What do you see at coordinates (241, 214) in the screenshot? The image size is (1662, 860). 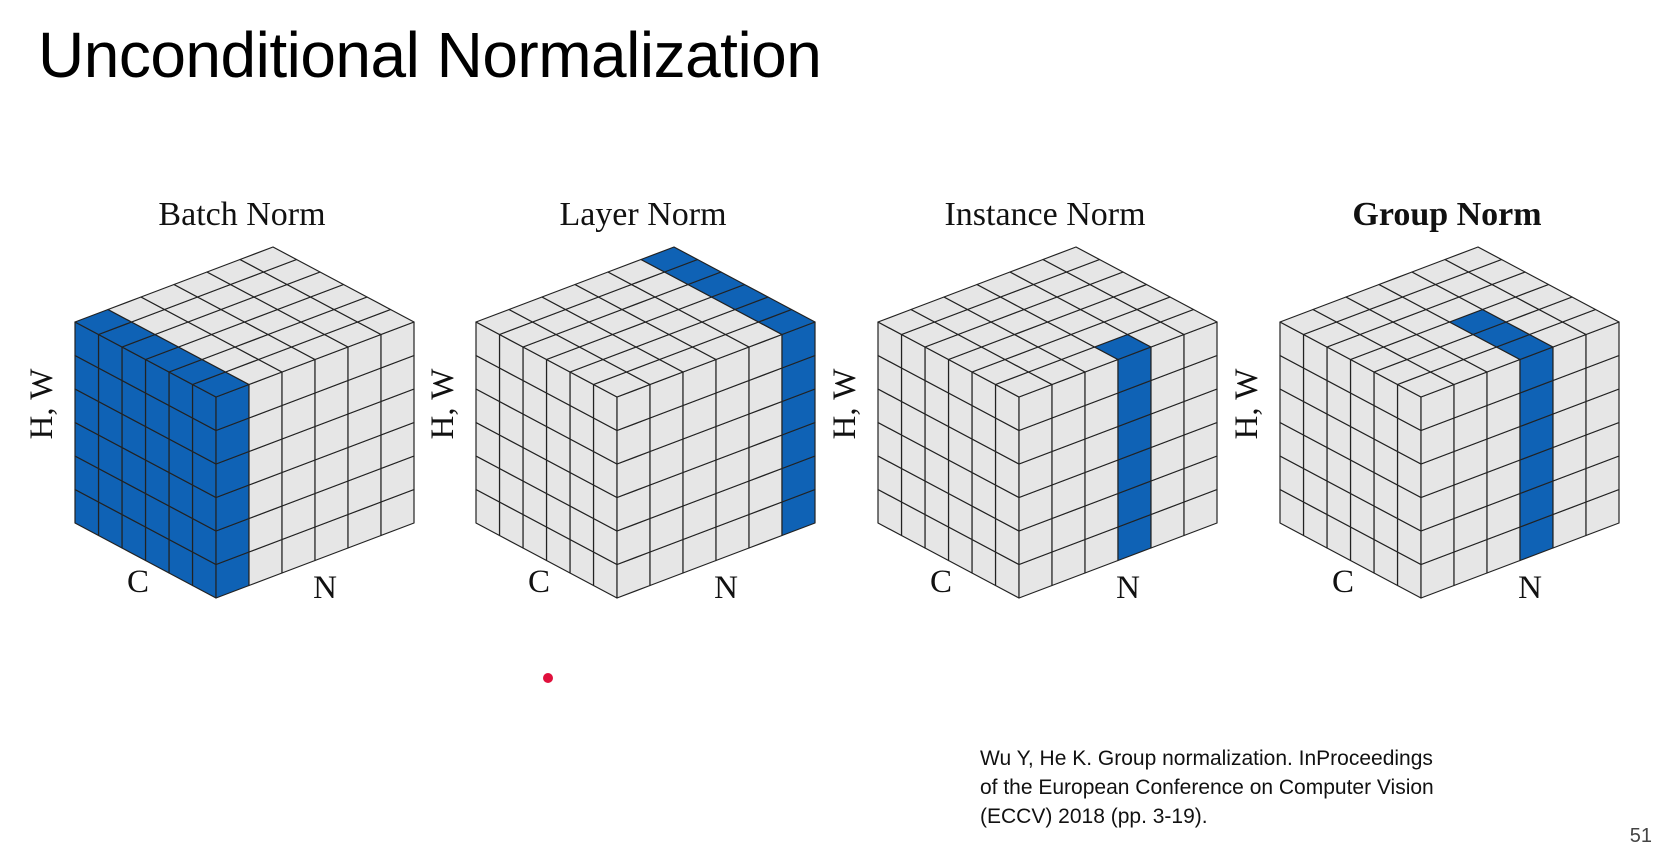 I see `batch-norm-title: Batch Norm` at bounding box center [241, 214].